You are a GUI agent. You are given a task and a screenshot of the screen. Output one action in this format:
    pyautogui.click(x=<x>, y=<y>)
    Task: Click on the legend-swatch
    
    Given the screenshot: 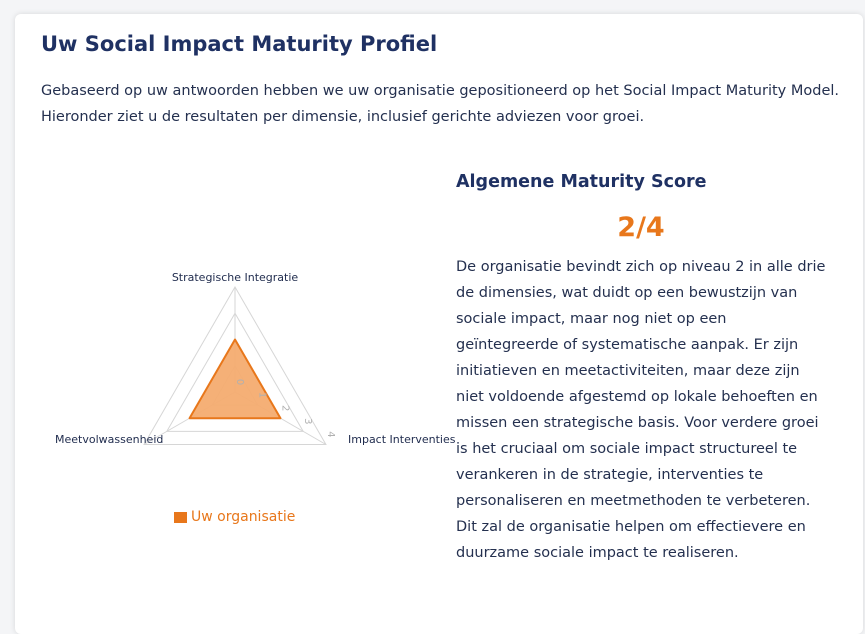 What is the action you would take?
    pyautogui.click(x=180, y=517)
    